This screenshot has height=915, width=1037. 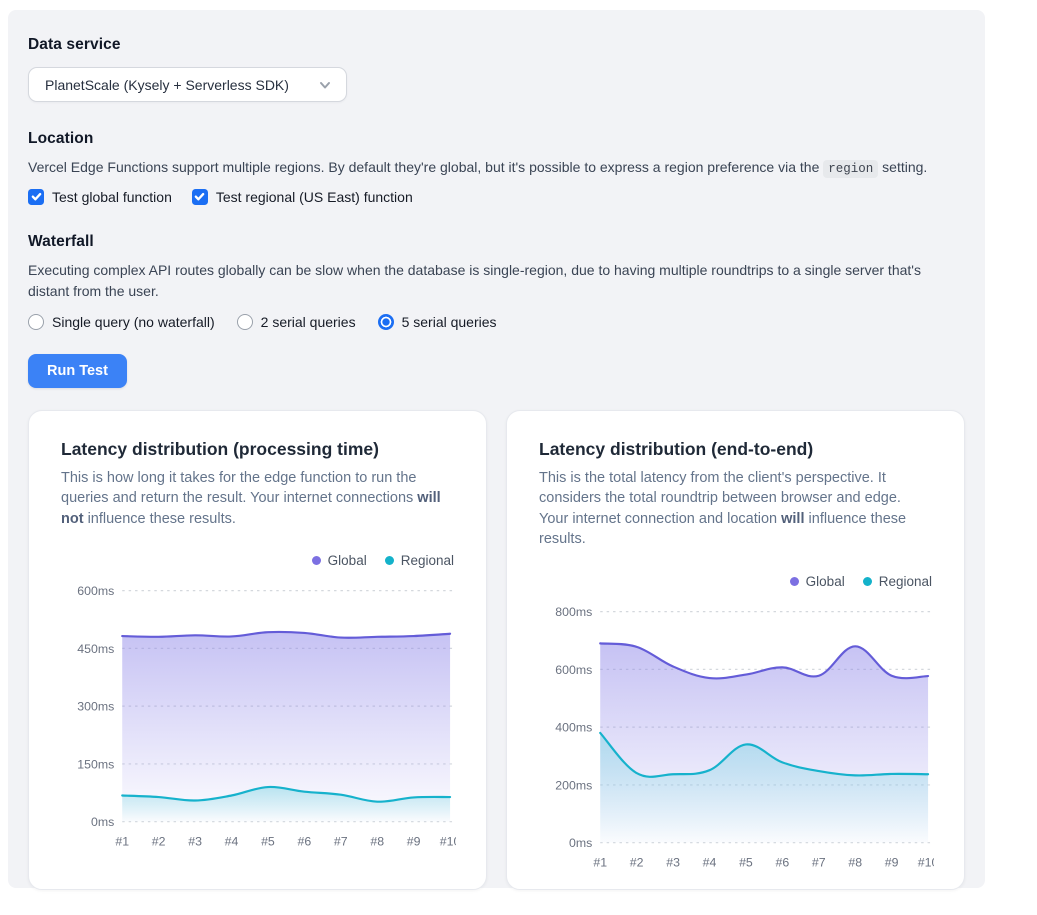 What do you see at coordinates (95, 765) in the screenshot?
I see `svg-text: 150ms` at bounding box center [95, 765].